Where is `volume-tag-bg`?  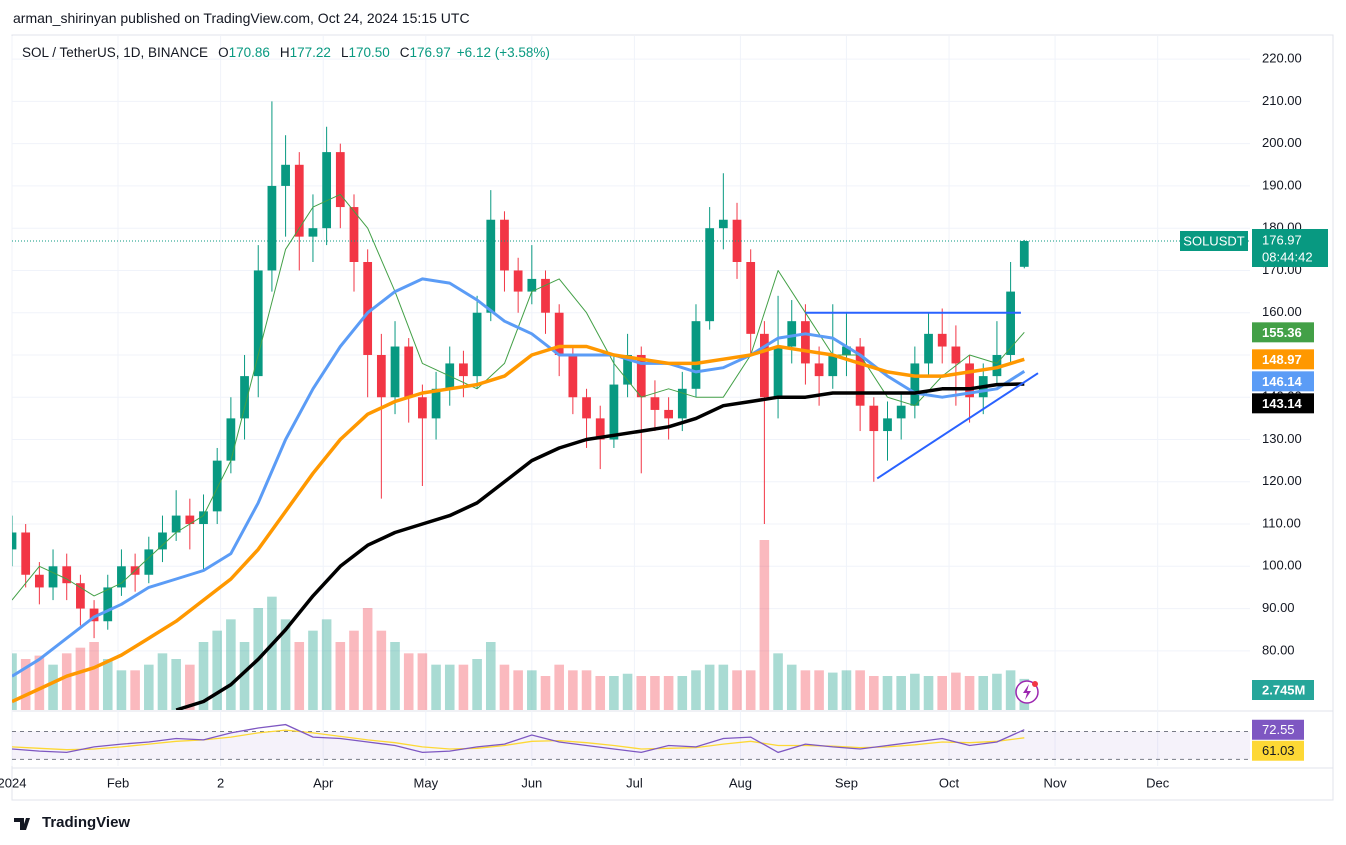 volume-tag-bg is located at coordinates (1283, 690).